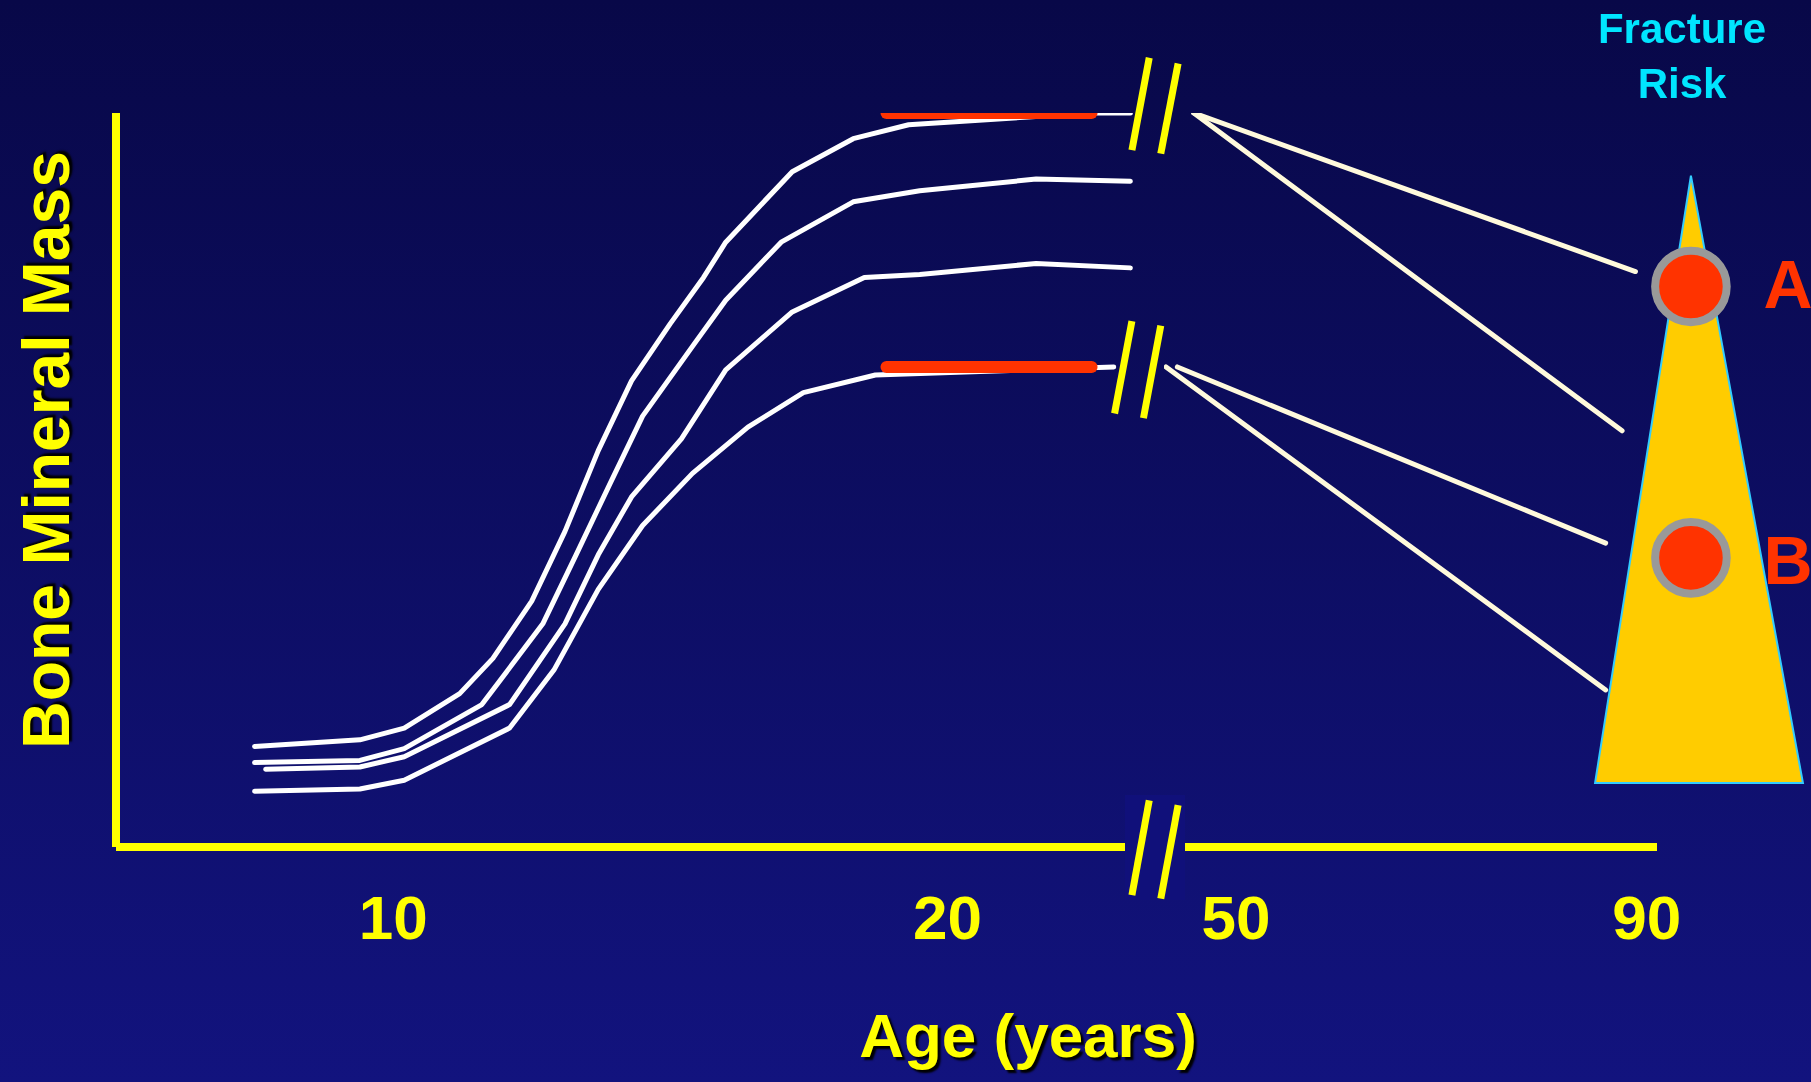 The width and height of the screenshot is (1811, 1082). I want to click on text: A, so click(1786, 284).